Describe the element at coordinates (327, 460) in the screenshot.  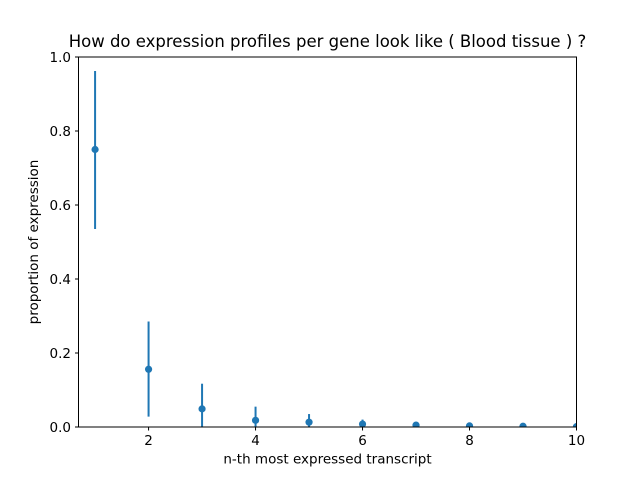
I see `x-axis-label: n-th most expressed transcript` at that location.